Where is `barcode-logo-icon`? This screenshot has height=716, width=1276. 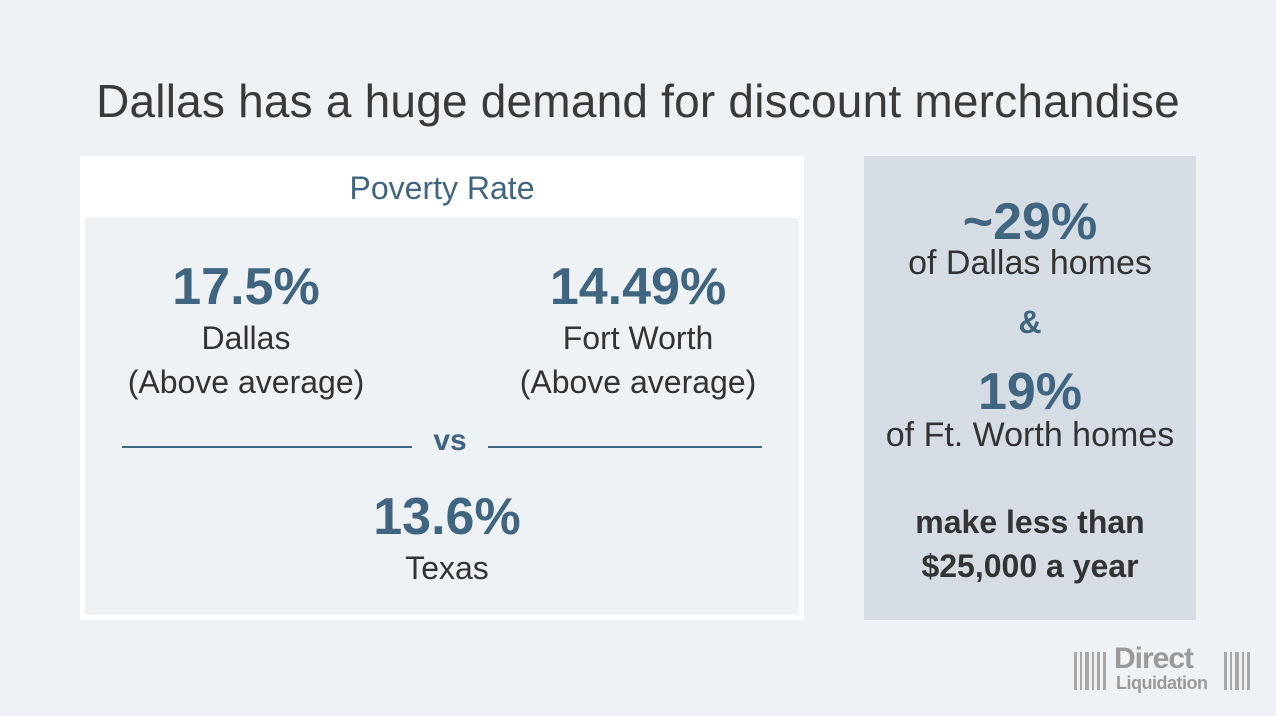 barcode-logo-icon is located at coordinates (1162, 671).